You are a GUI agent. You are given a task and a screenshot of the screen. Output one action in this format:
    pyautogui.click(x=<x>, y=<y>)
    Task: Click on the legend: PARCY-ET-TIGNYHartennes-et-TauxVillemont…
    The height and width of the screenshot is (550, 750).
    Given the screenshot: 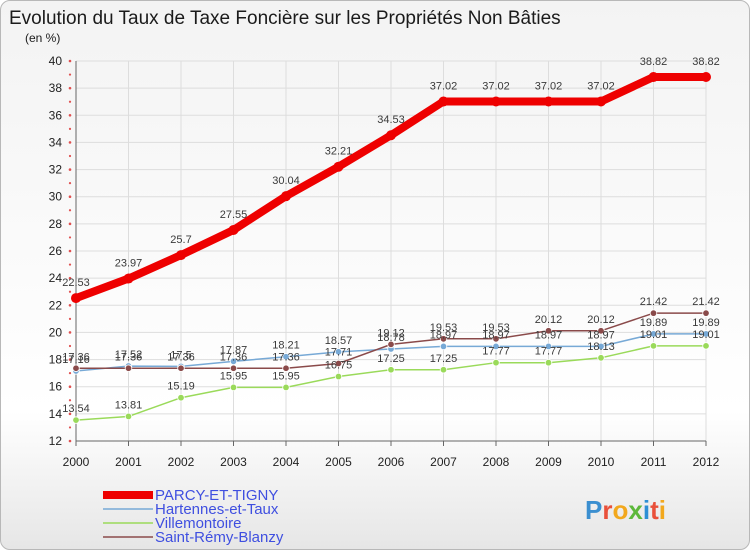 What is the action you would take?
    pyautogui.click(x=193, y=516)
    